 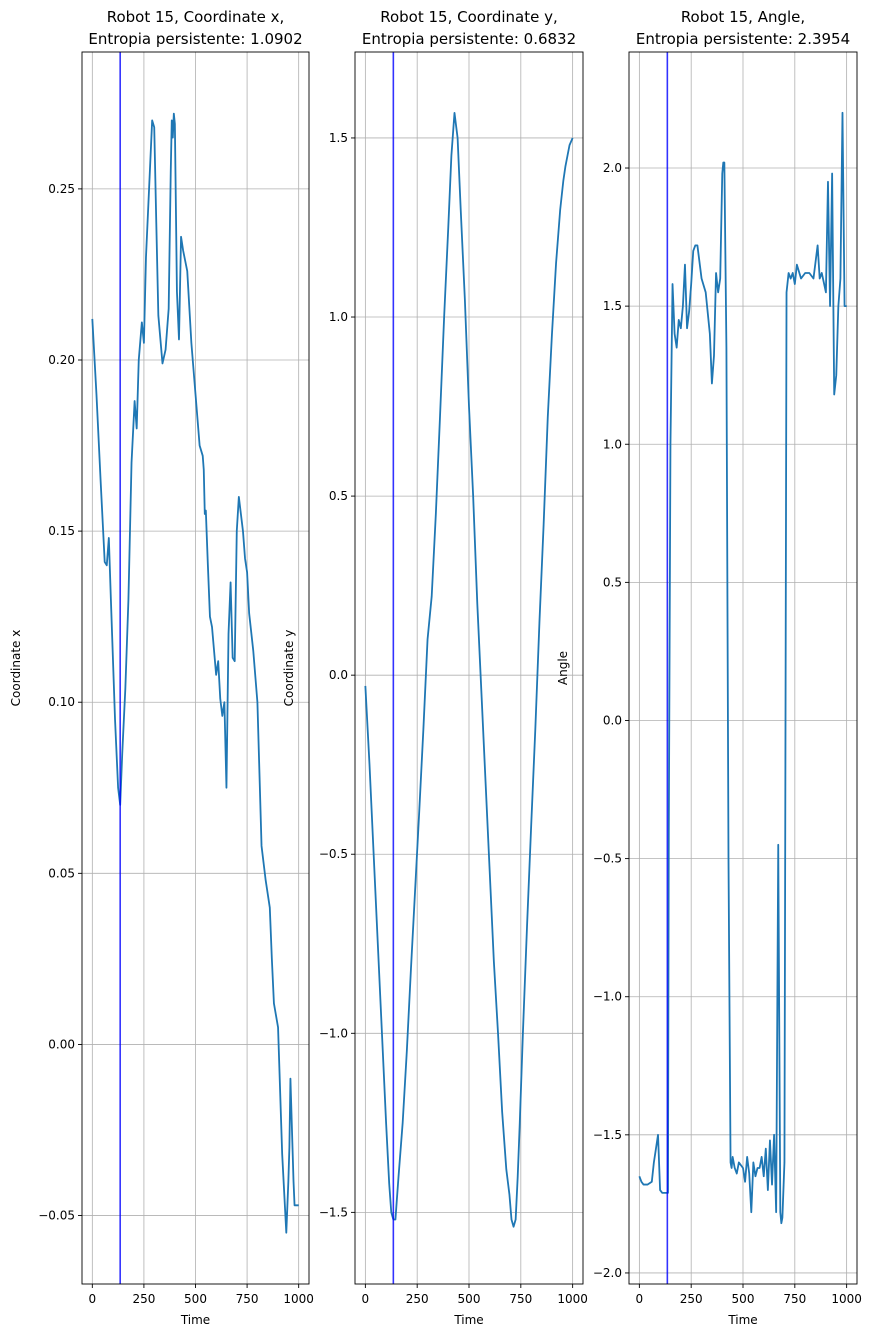 What do you see at coordinates (61, 873) in the screenshot?
I see `y-tick-label: 0.05` at bounding box center [61, 873].